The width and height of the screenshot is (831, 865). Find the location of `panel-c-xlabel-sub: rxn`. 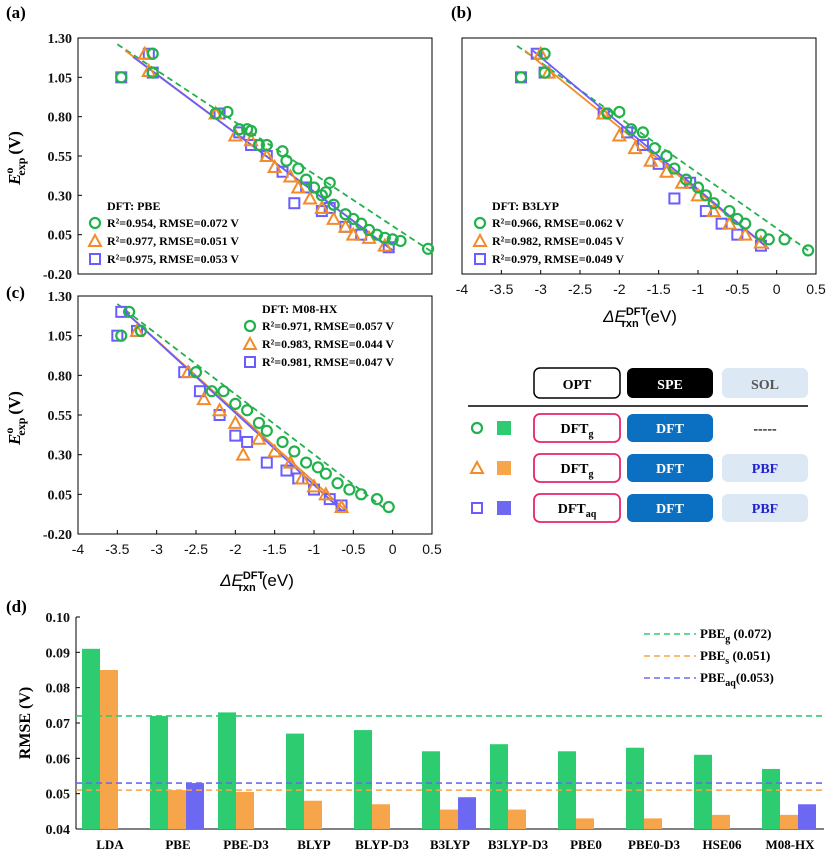

panel-c-xlabel-sub: rxn is located at coordinates (247, 588).